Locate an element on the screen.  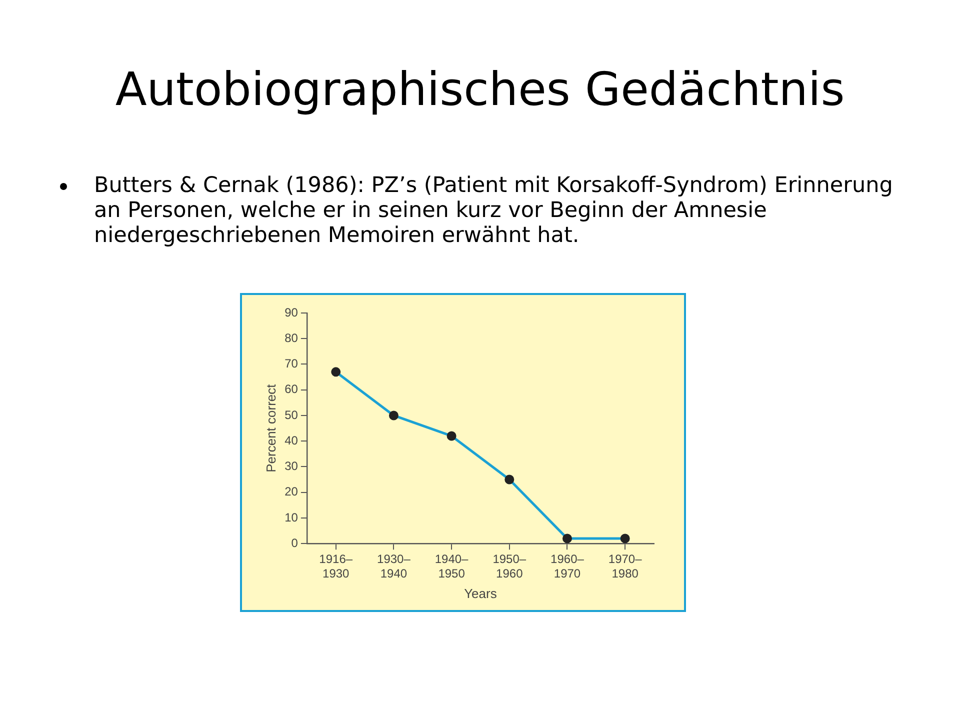
x-tick-label: 1930–1940 is located at coordinates (394, 566).